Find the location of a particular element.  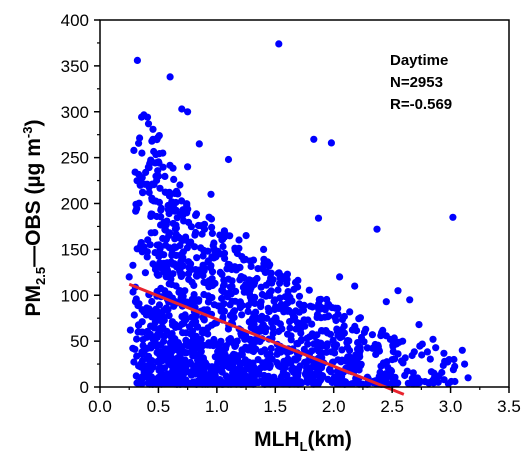

annotation-daytime: Daytime is located at coordinates (419, 60).